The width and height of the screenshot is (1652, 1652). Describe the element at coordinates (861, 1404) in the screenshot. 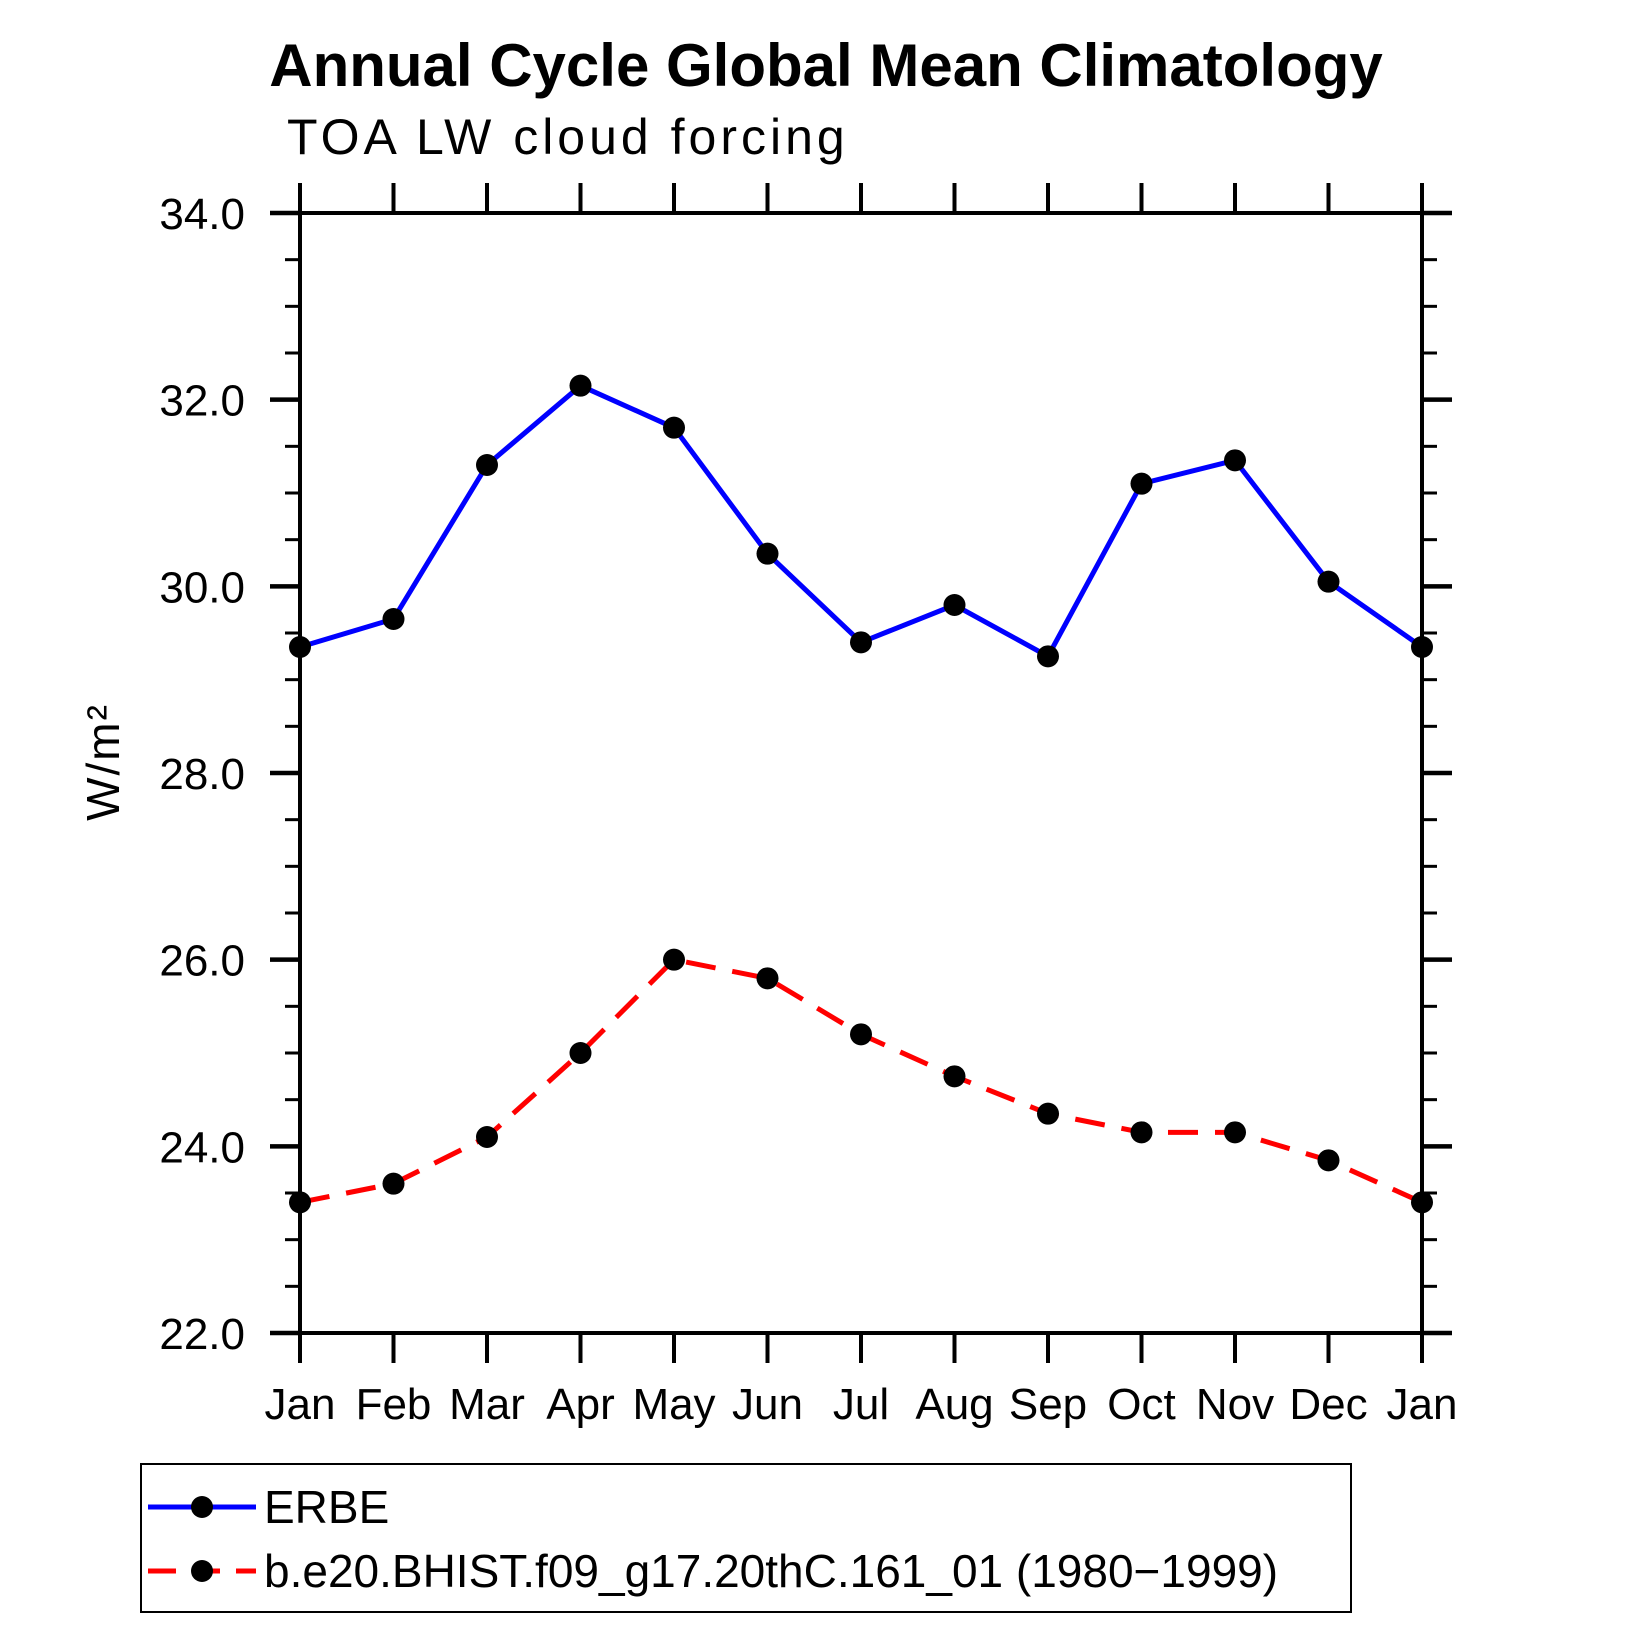

I see `x-tick-label: Jul` at that location.